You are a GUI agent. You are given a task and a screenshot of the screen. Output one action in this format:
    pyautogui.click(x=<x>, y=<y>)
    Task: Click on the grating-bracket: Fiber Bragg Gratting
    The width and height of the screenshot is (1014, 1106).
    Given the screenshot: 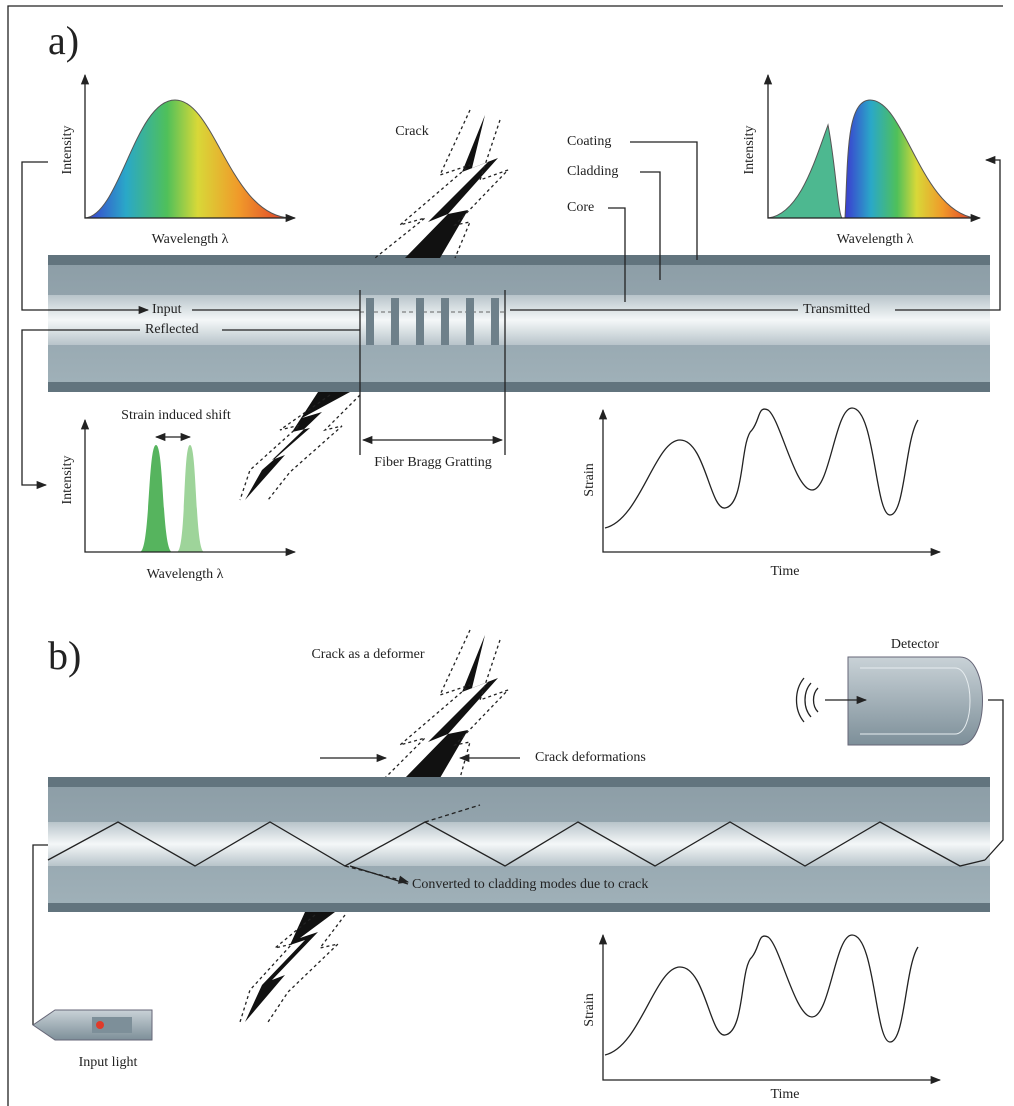 What is the action you would take?
    pyautogui.click(x=432, y=380)
    